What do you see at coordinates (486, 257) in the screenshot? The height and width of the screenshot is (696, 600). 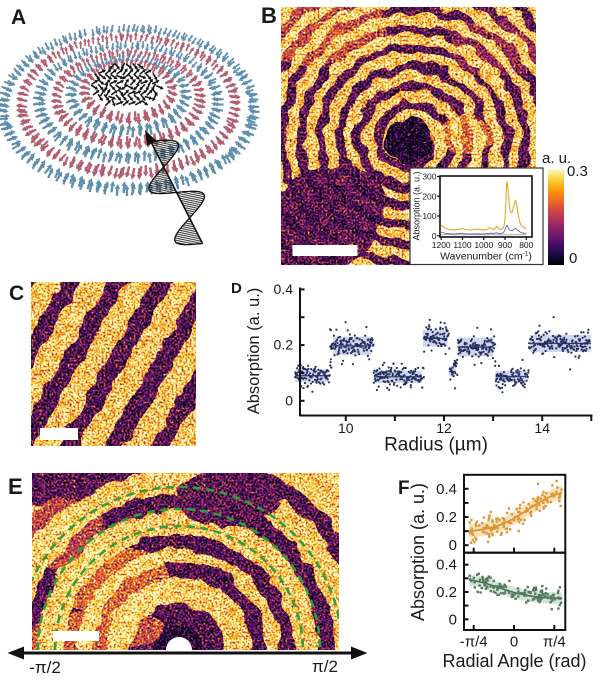 I see `svg-text: Wavenumber (cm-1)` at bounding box center [486, 257].